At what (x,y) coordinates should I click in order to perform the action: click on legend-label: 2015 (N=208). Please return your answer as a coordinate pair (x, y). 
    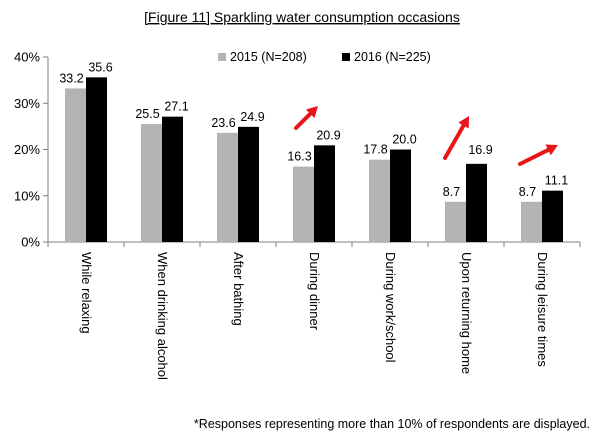
    Looking at the image, I should click on (268, 57).